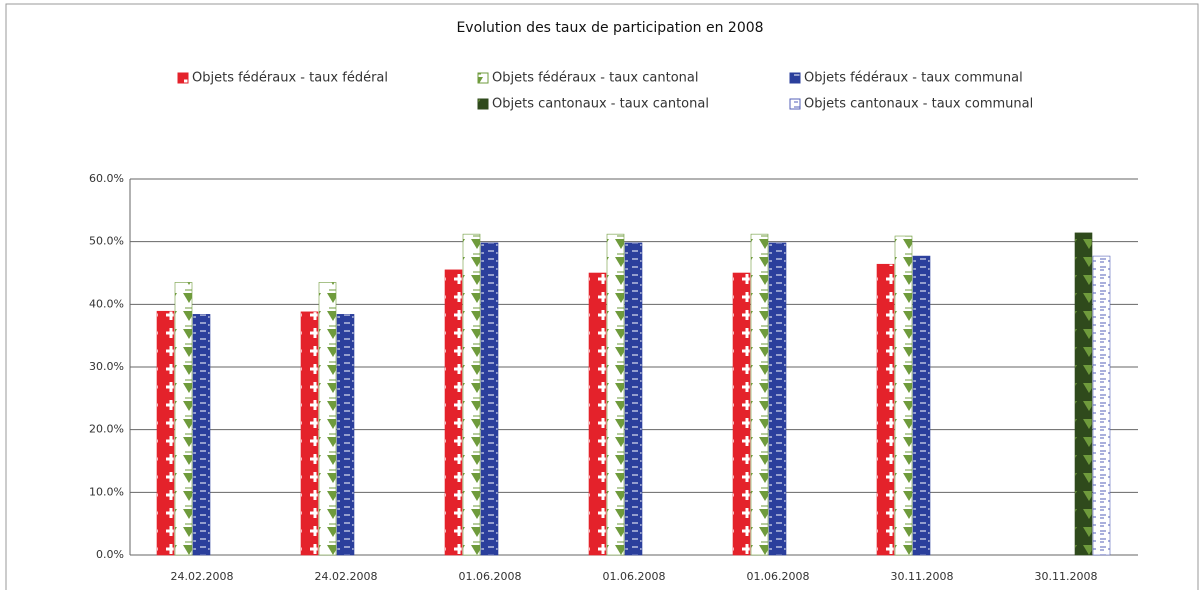 This screenshot has height=590, width=1203. I want to click on y-tick-label: 20.0%, so click(106, 429).